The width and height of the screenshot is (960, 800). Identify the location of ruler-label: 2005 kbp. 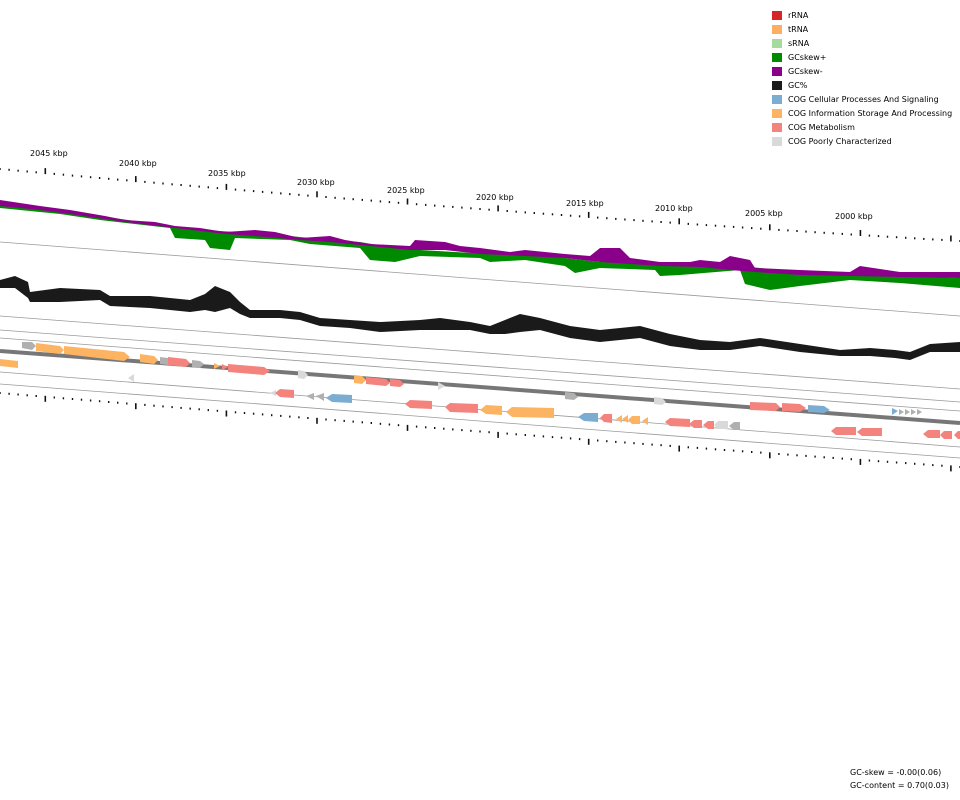
(764, 213).